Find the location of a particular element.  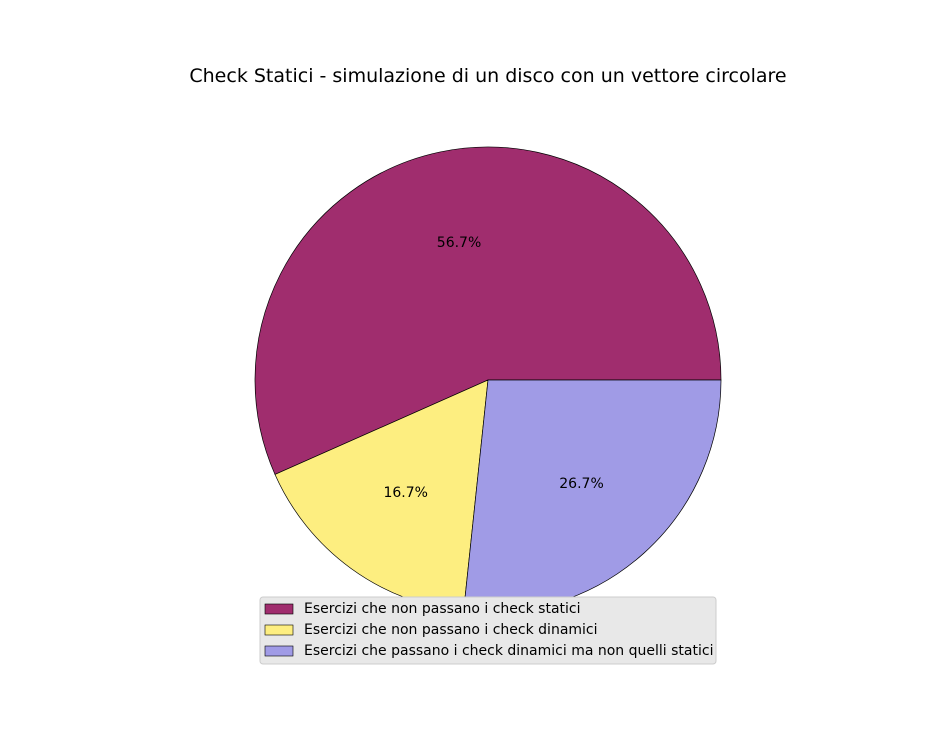

pie-percent-labels: 56.7% 16.7% 26.7% is located at coordinates (493, 368).